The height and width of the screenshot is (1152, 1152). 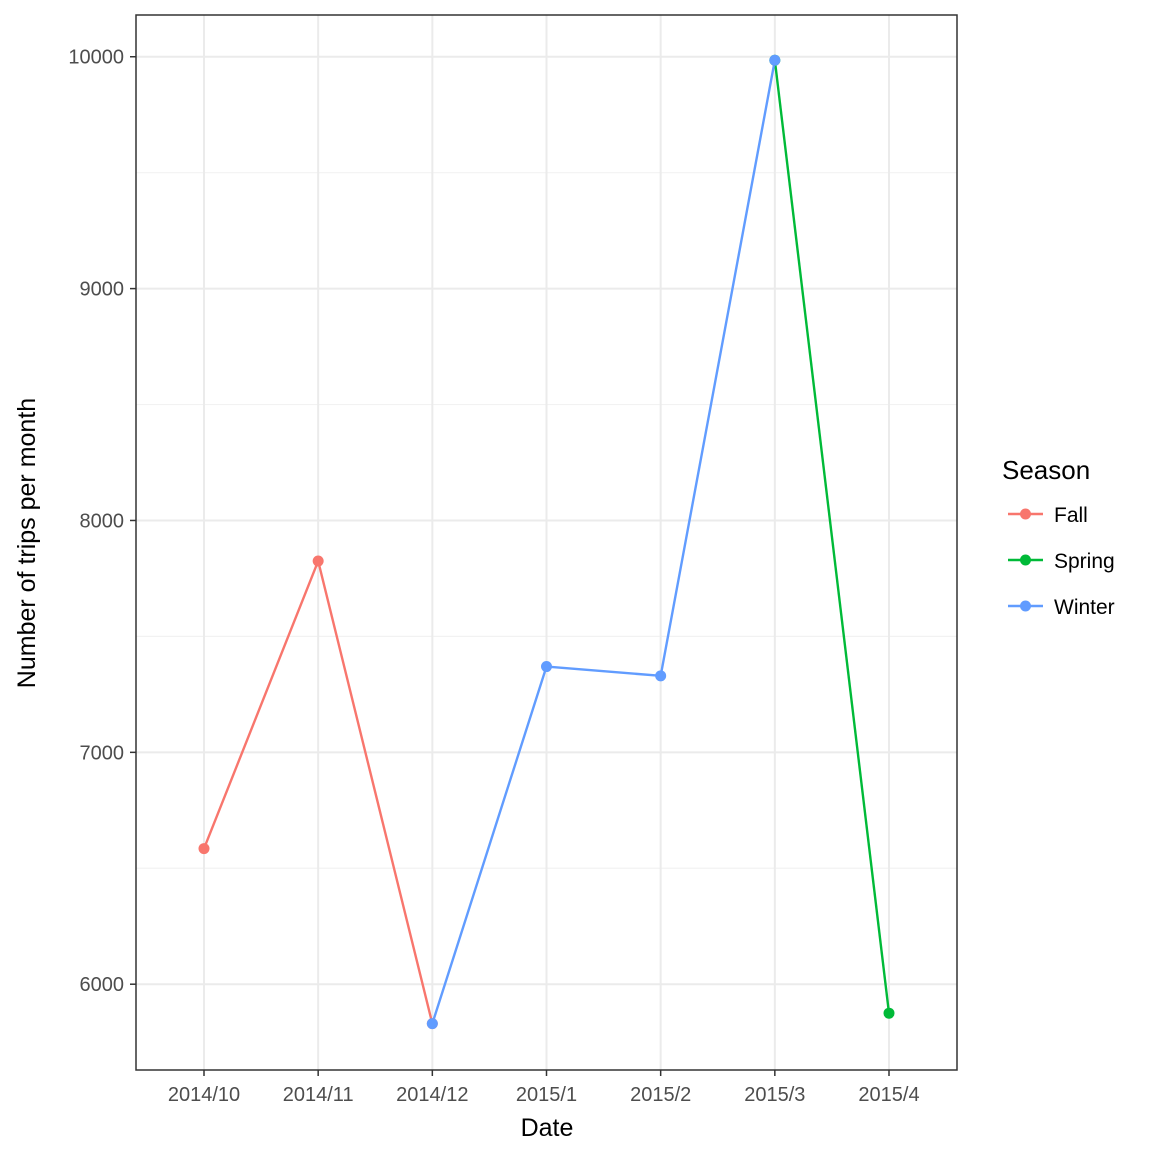 I want to click on legend-item-spring: Spring, so click(x=1061, y=561).